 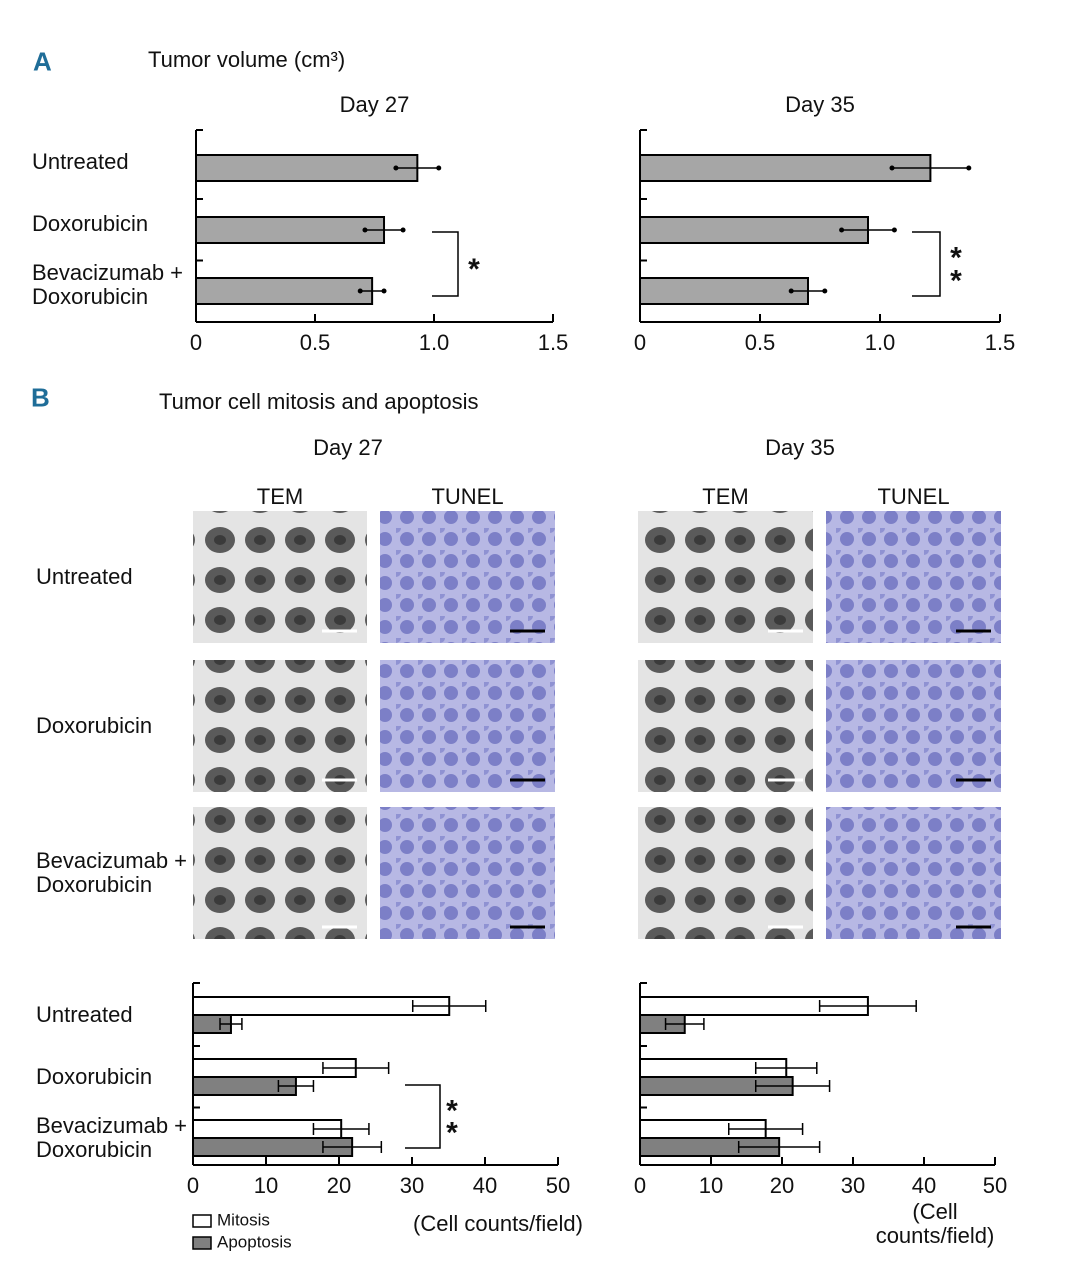 What do you see at coordinates (348, 447) in the screenshot?
I see `day-label: Day 27` at bounding box center [348, 447].